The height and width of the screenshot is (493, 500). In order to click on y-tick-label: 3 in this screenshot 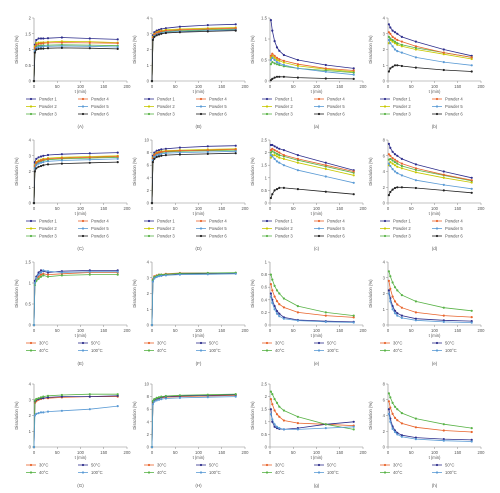, I will do `click(384, 33)`.